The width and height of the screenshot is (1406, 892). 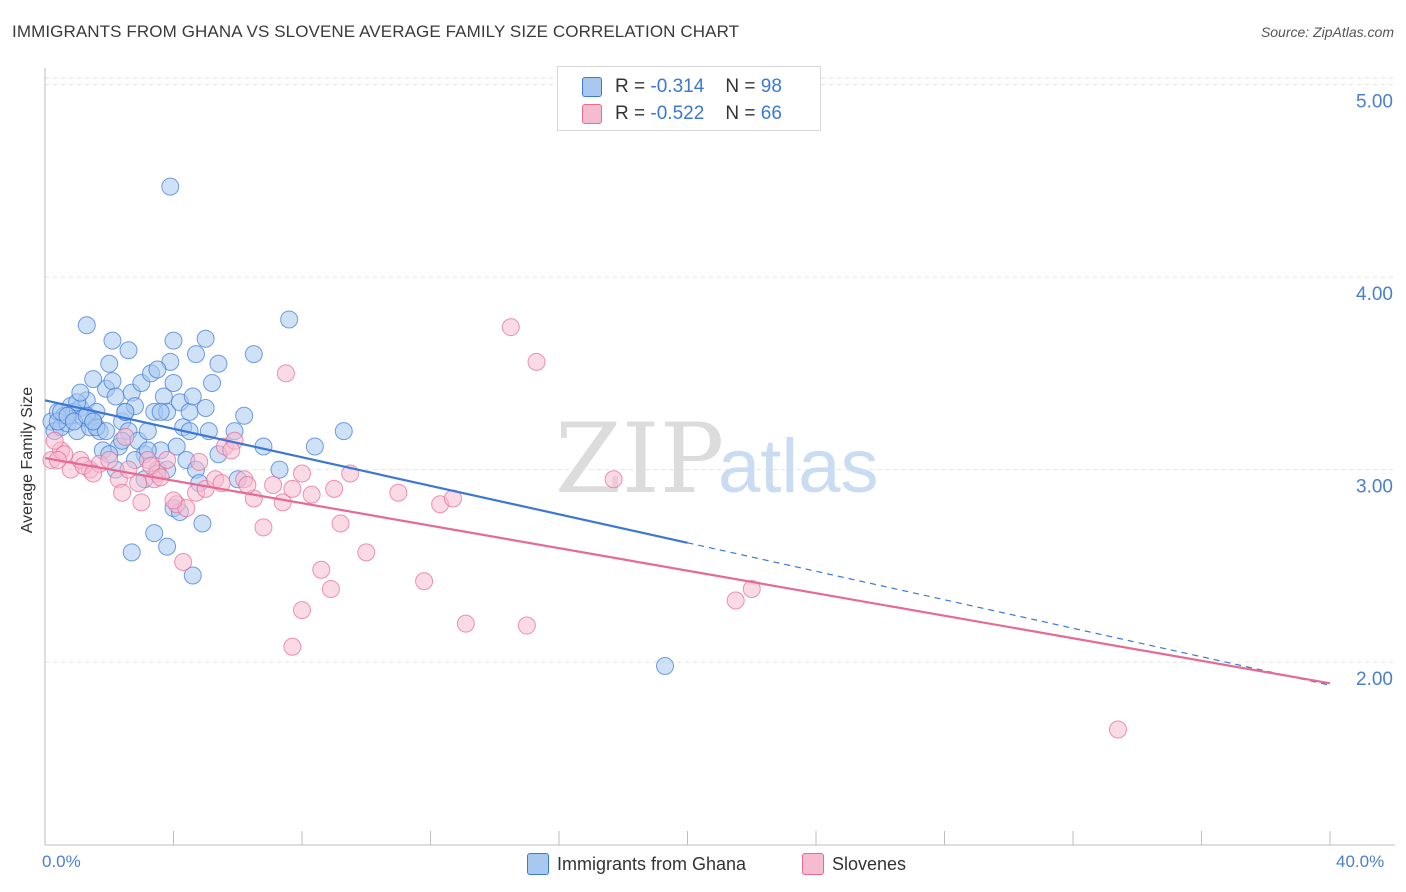 What do you see at coordinates (639, 459) in the screenshot?
I see `watermark-zip: ZIP` at bounding box center [639, 459].